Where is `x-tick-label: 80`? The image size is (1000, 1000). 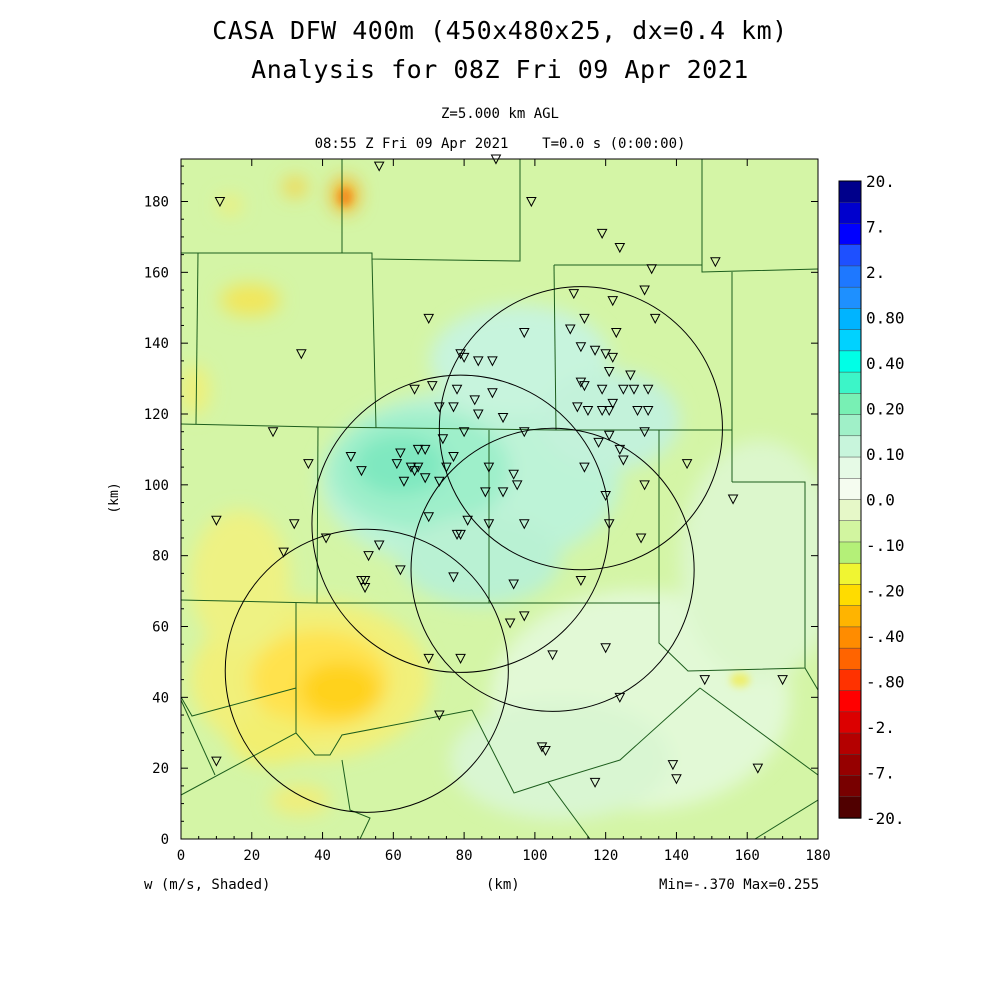
x-tick-label: 80 is located at coordinates (464, 856).